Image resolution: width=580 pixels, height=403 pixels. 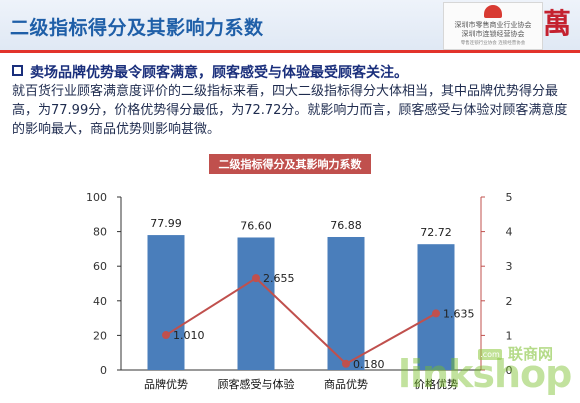 I want to click on watermark-cn: 联商网, so click(x=531, y=354).